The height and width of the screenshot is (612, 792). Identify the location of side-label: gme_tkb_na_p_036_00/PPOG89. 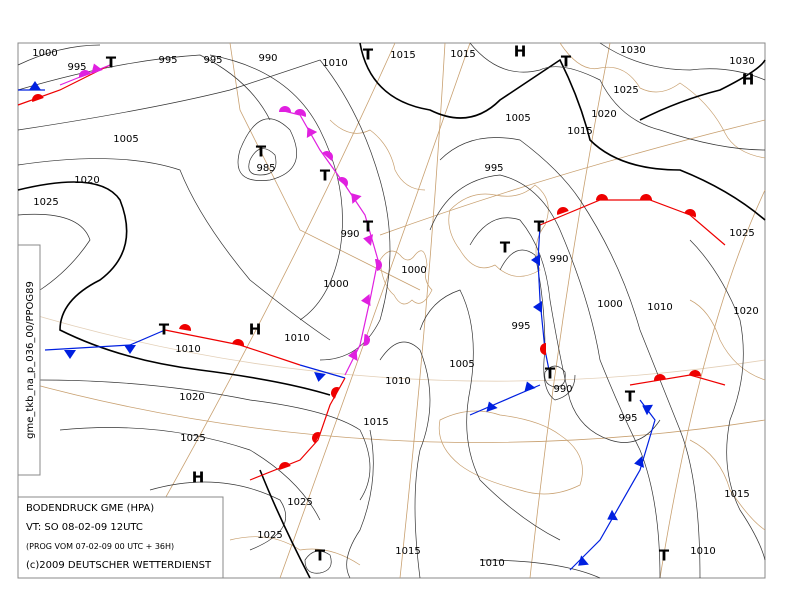
(30, 360).